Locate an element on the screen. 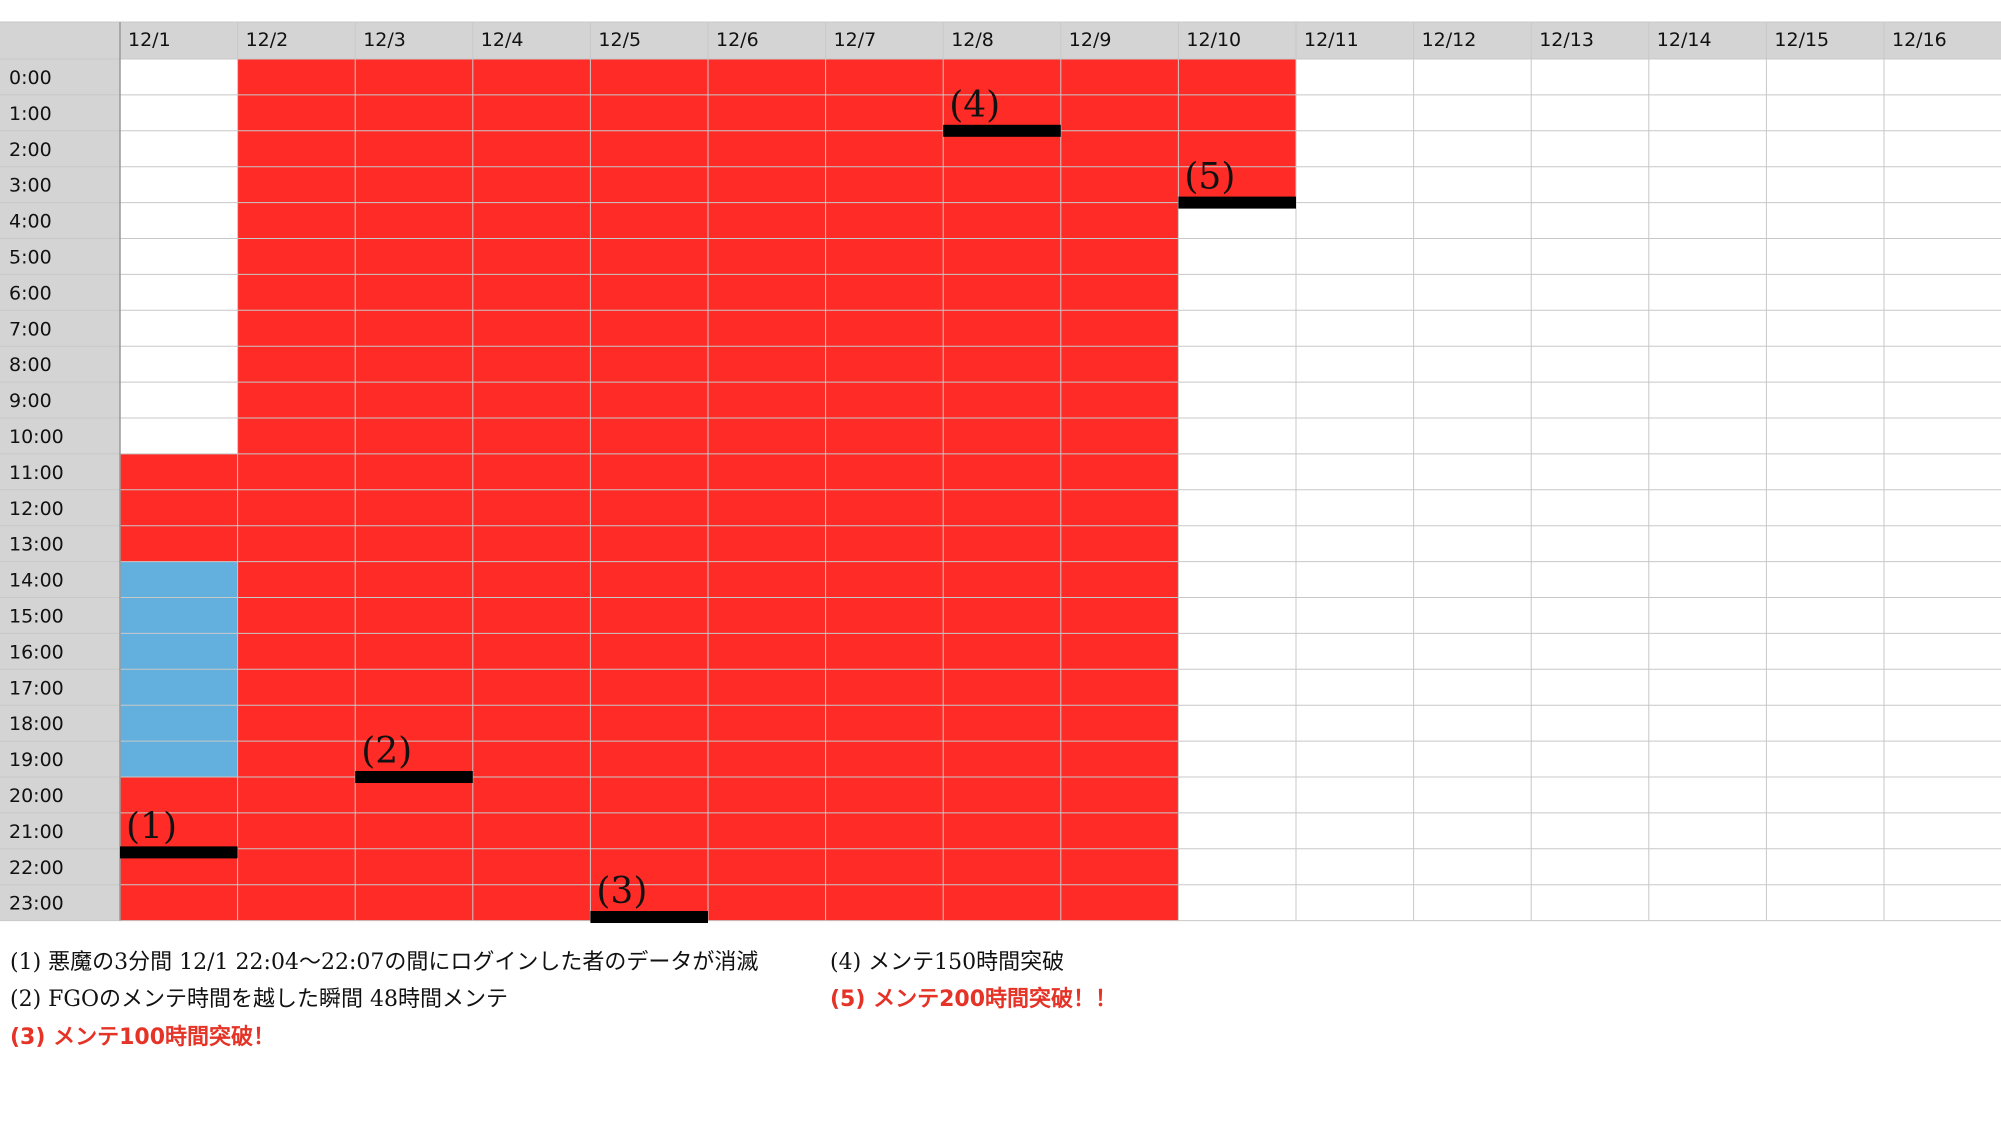 This screenshot has height=1125, width=2001. column-header: 12/10 is located at coordinates (1213, 40).